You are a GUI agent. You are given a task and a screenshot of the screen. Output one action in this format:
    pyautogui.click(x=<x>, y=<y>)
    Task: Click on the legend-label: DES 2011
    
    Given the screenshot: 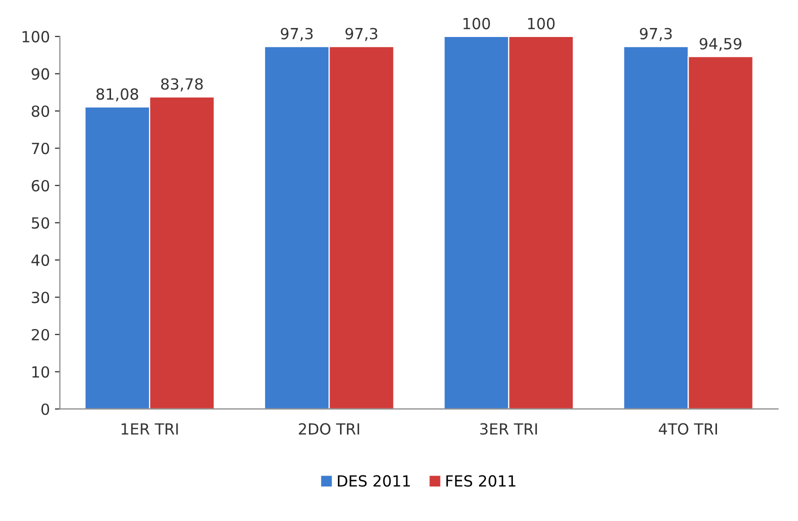 What is the action you would take?
    pyautogui.click(x=374, y=481)
    